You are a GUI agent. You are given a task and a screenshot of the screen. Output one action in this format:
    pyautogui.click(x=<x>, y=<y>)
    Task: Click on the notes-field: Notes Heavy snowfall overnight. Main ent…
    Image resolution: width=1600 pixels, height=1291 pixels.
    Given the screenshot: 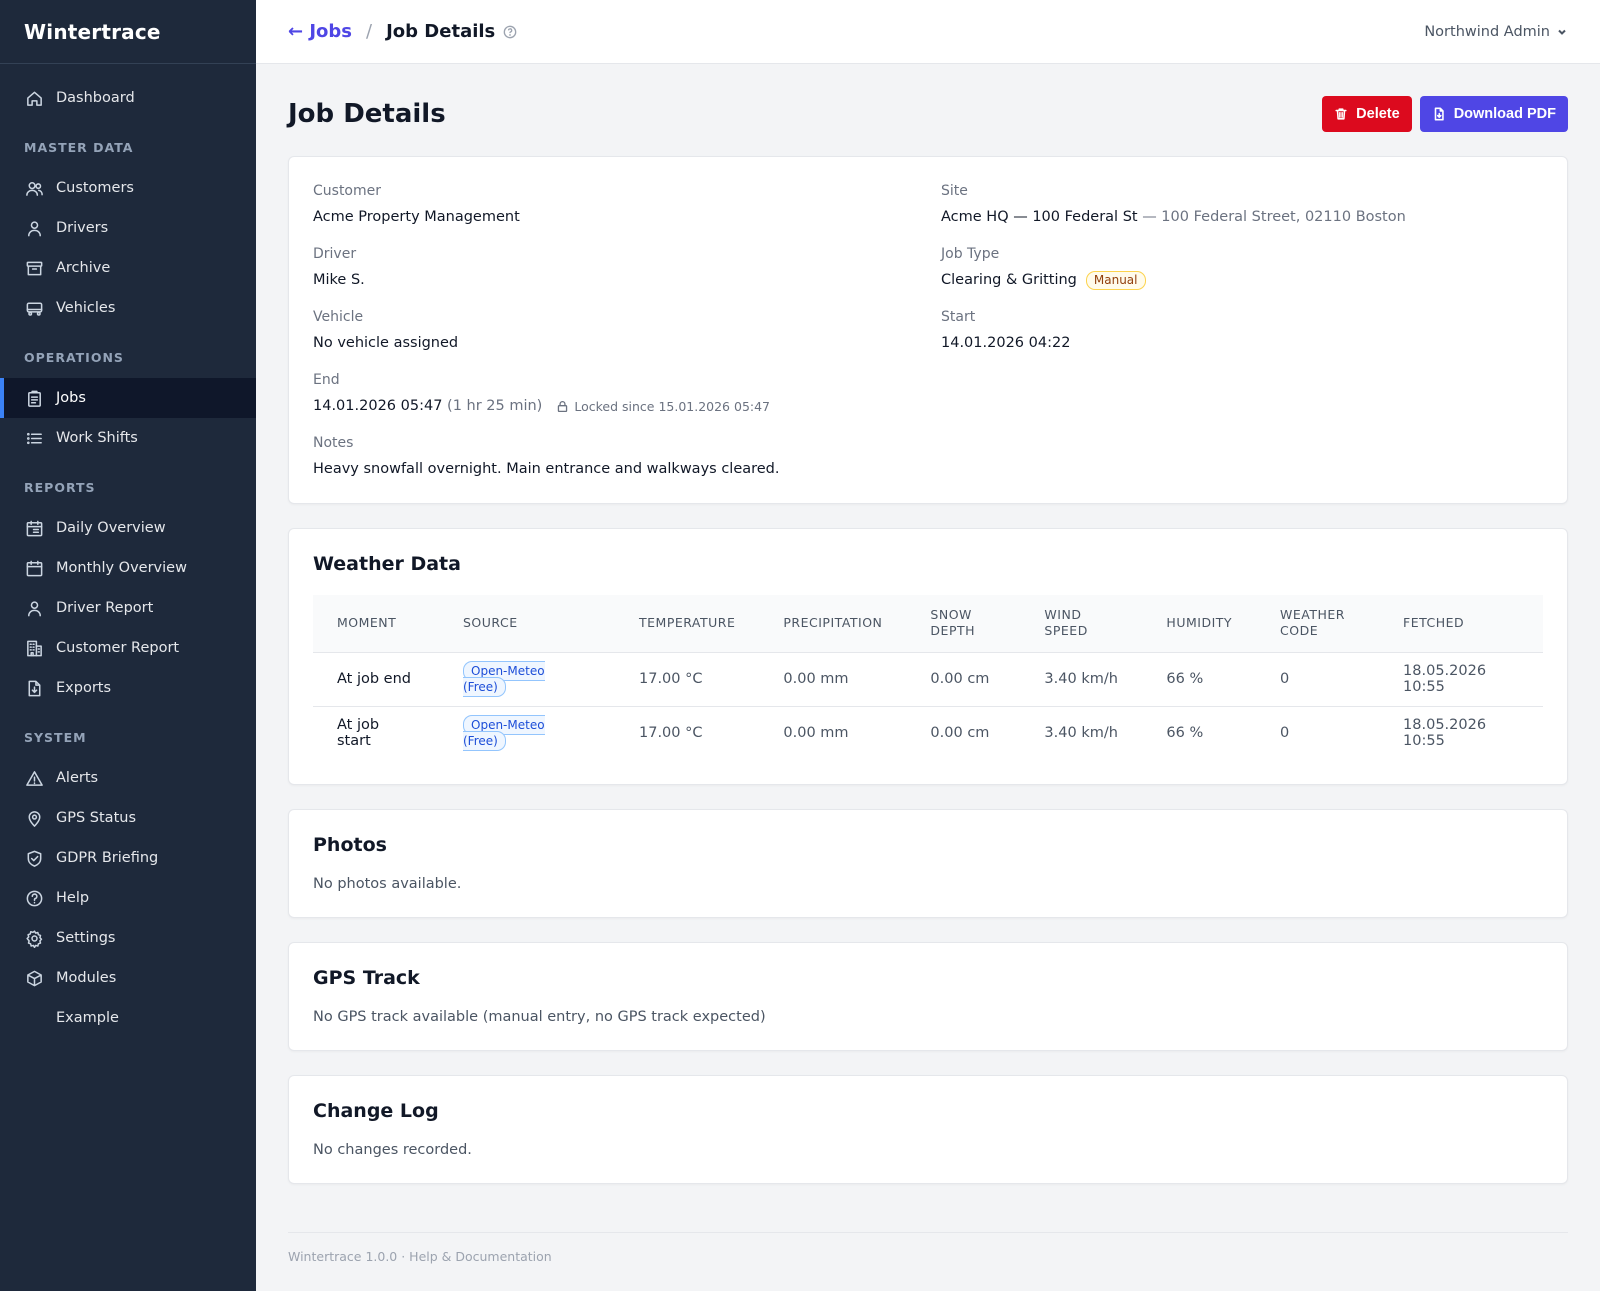 What is the action you would take?
    pyautogui.click(x=928, y=457)
    